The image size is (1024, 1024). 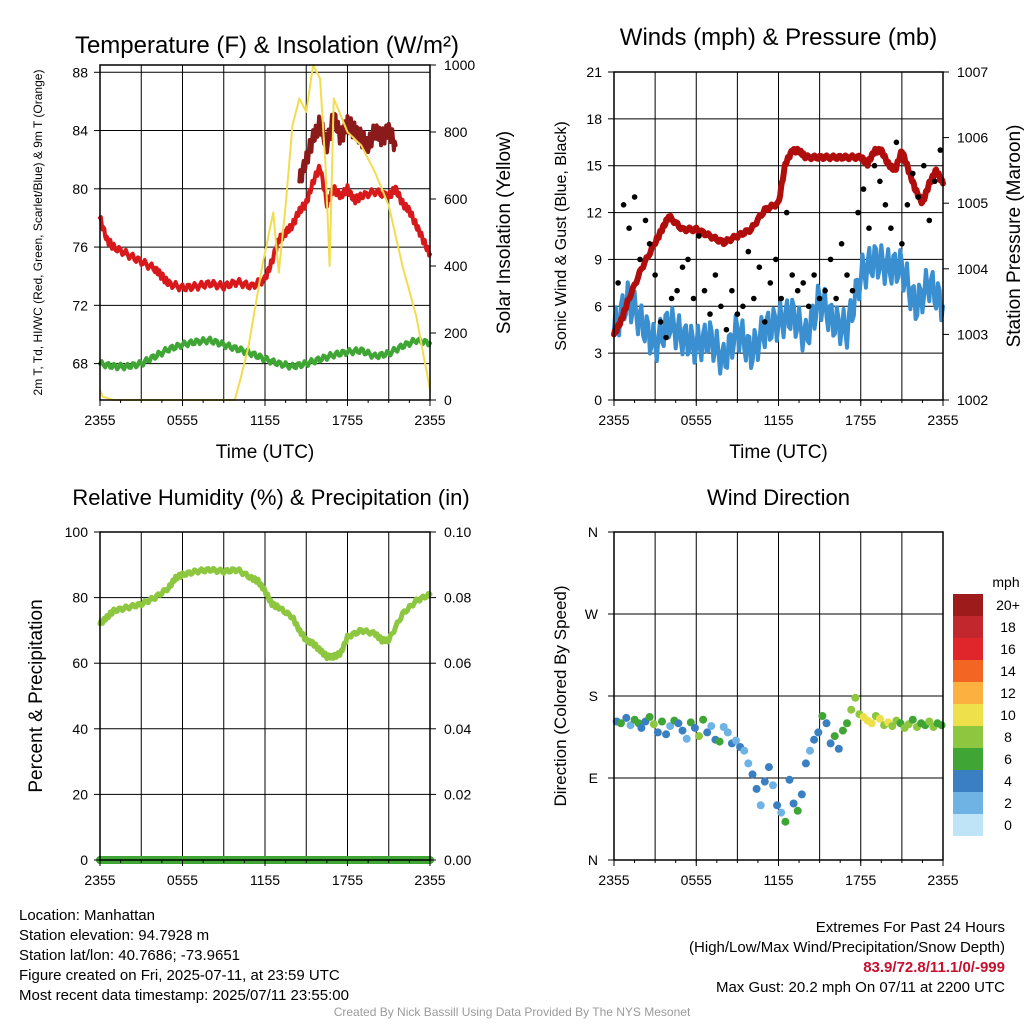 What do you see at coordinates (778, 241) in the screenshot?
I see `pressure-series` at bounding box center [778, 241].